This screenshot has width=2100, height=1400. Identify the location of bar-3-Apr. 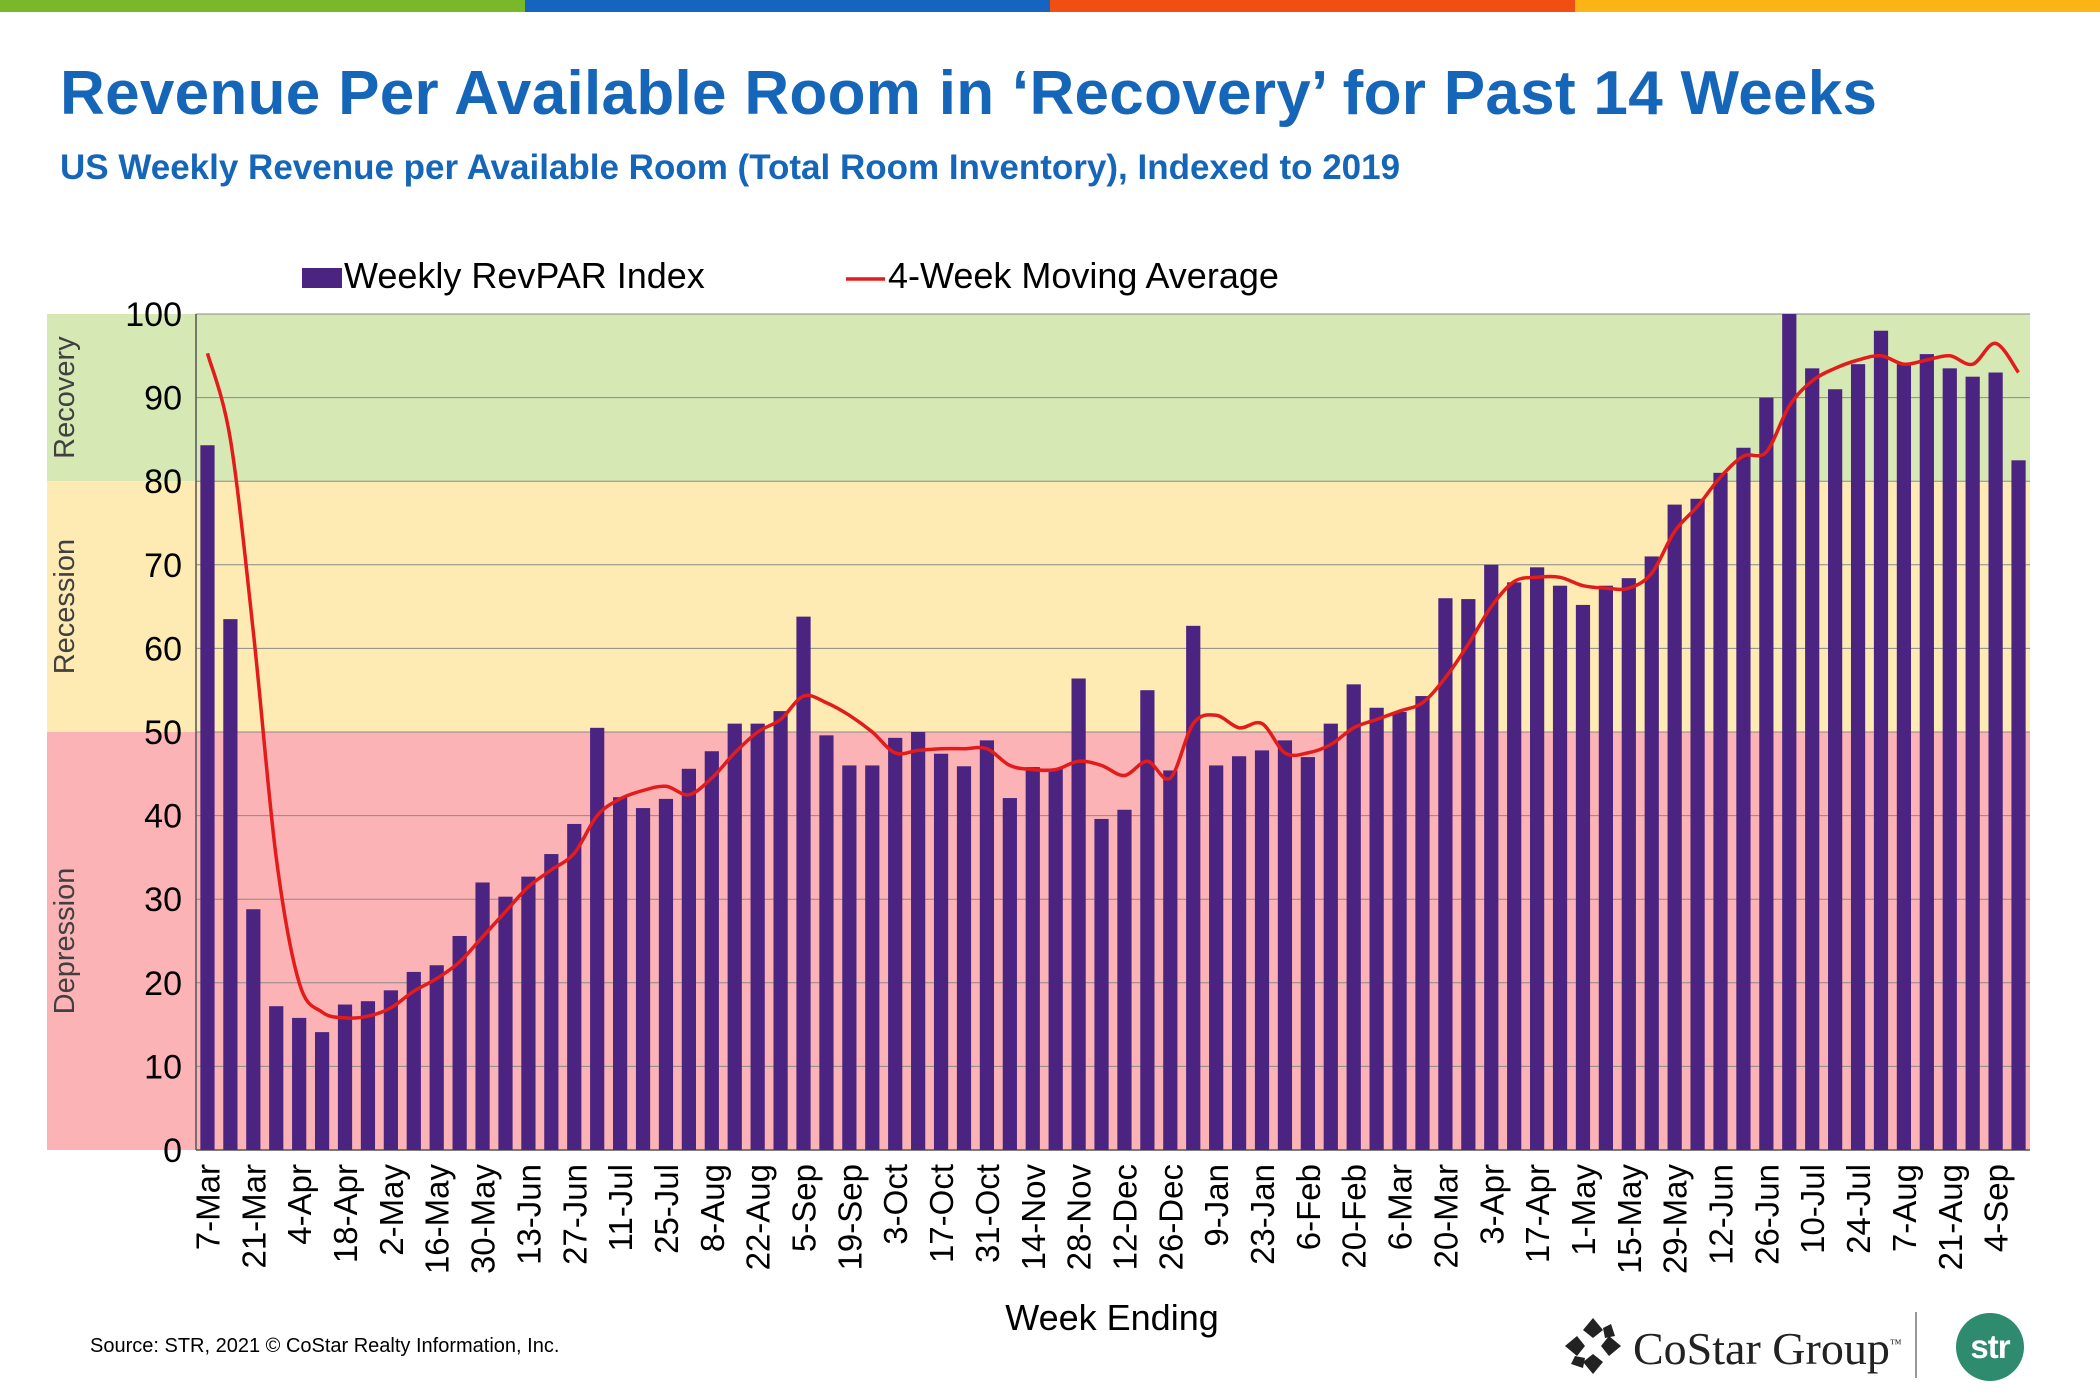
(1491, 857).